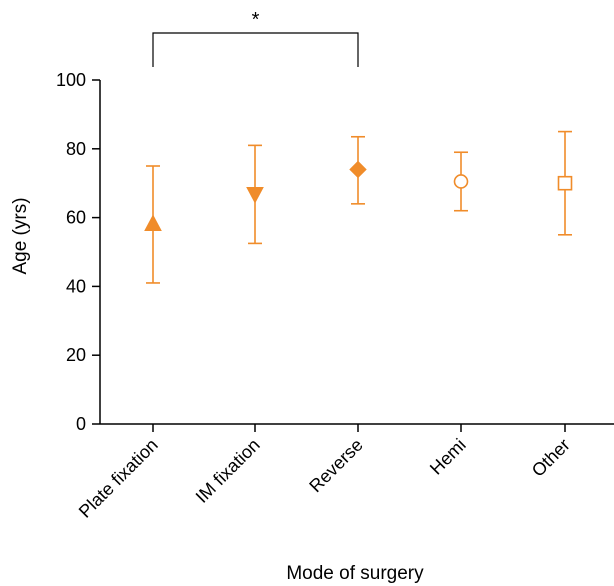 The height and width of the screenshot is (586, 614). What do you see at coordinates (551, 458) in the screenshot?
I see `x-tick-label: Other` at bounding box center [551, 458].